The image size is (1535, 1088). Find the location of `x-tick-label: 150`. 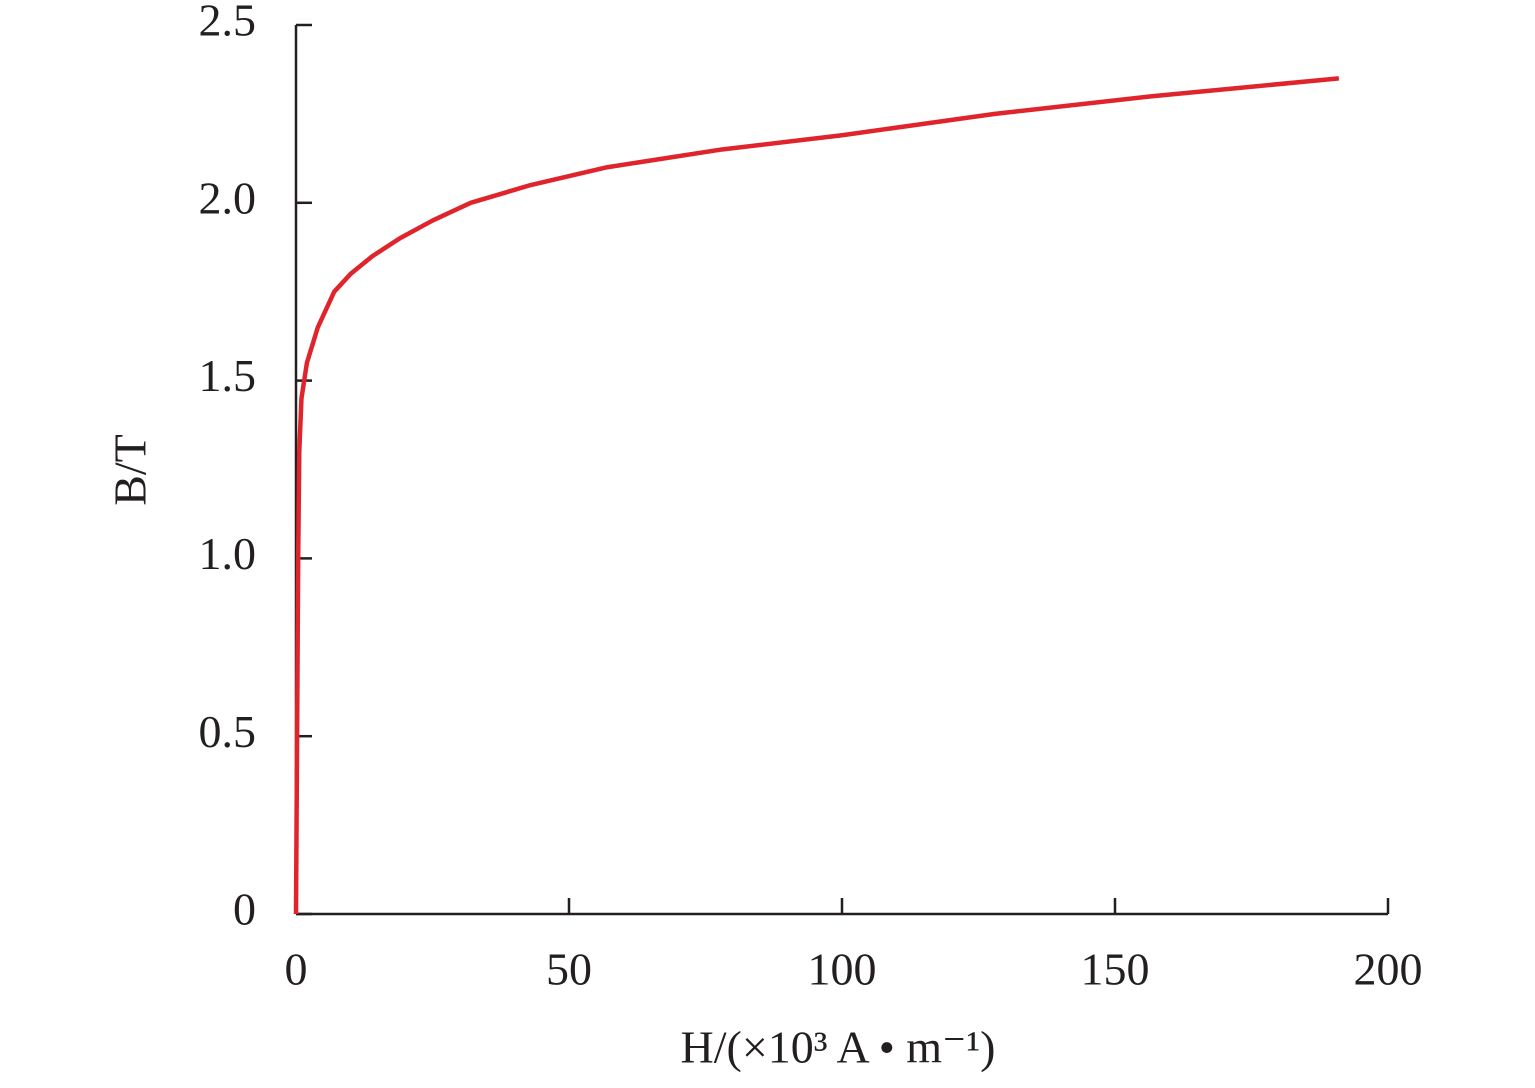

x-tick-label: 150 is located at coordinates (1115, 969).